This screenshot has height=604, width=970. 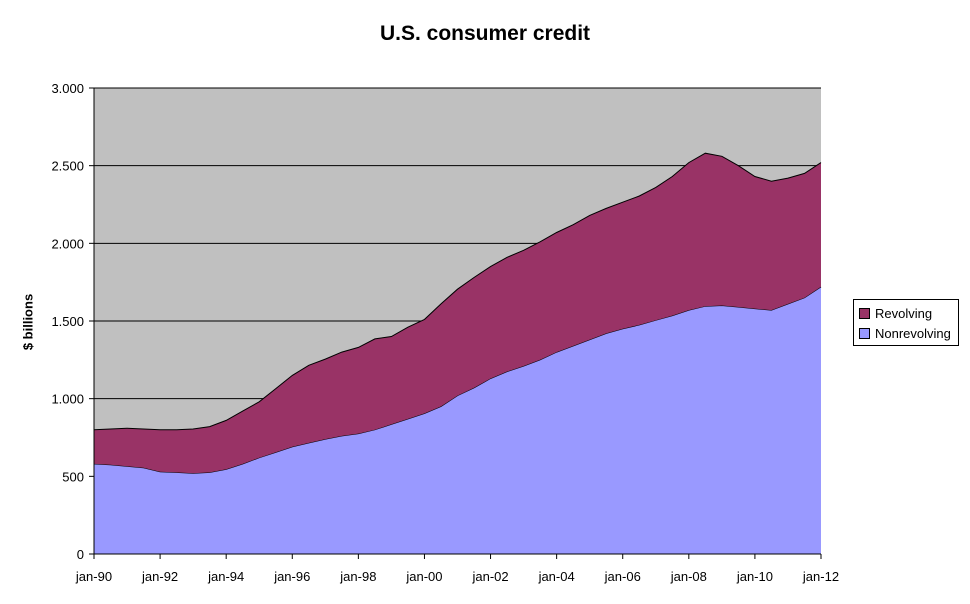 I want to click on y-tick-label: 0, so click(x=80, y=554).